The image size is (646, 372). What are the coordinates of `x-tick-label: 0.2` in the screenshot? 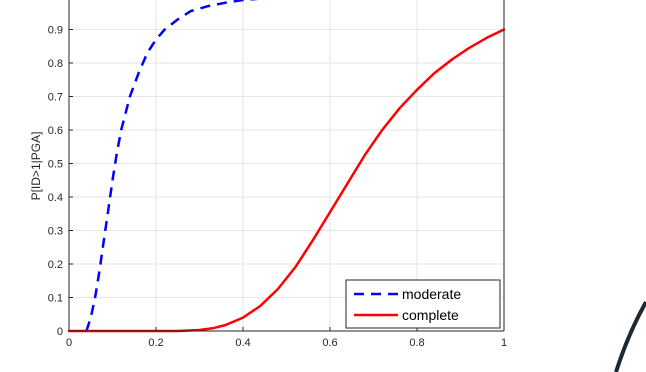 It's located at (155, 343).